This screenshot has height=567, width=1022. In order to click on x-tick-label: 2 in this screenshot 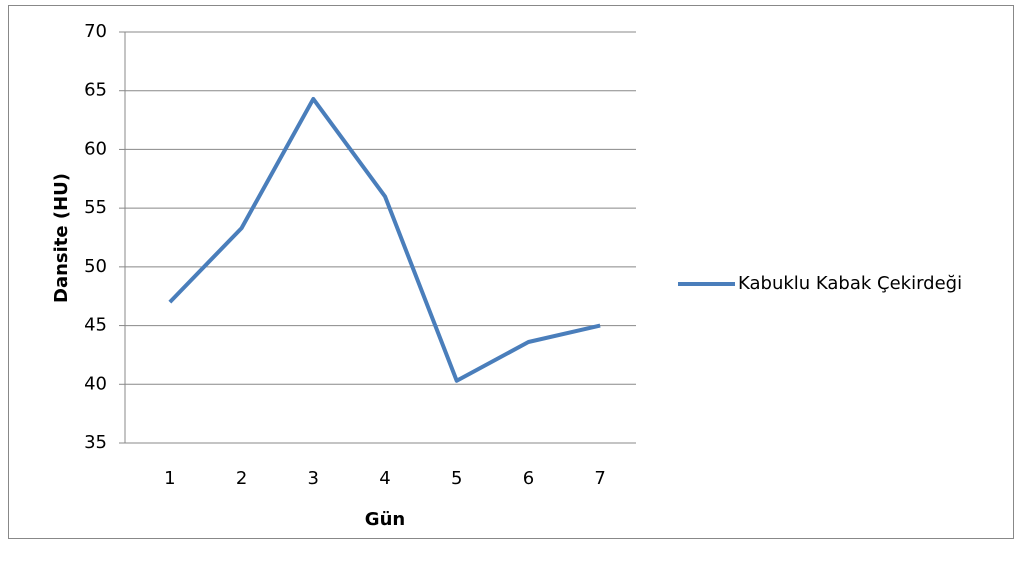, I will do `click(241, 478)`.